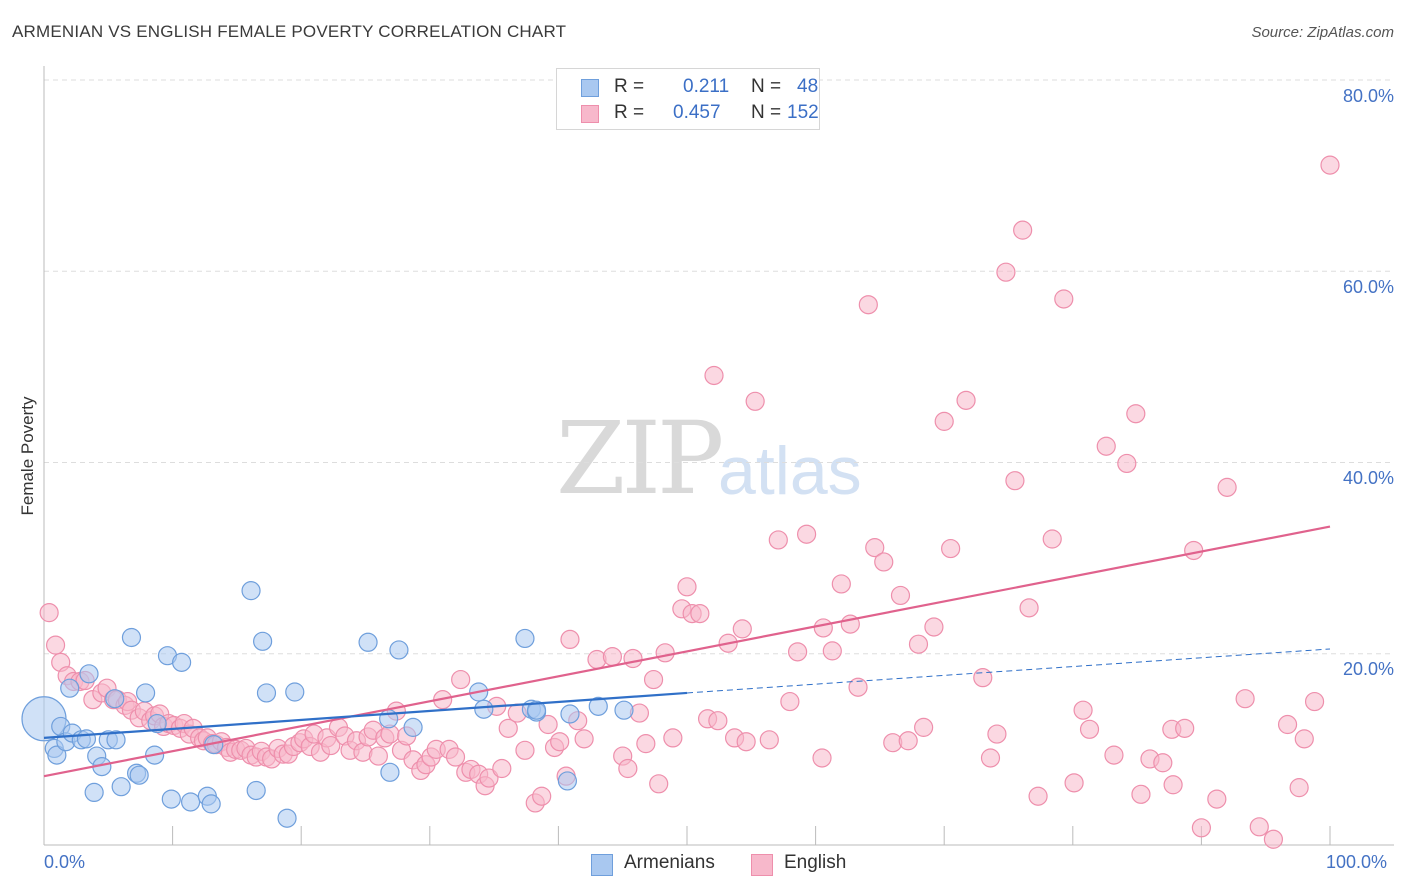 This screenshot has width=1406, height=892. What do you see at coordinates (762, 865) in the screenshot?
I see `legend-english-swatch` at bounding box center [762, 865].